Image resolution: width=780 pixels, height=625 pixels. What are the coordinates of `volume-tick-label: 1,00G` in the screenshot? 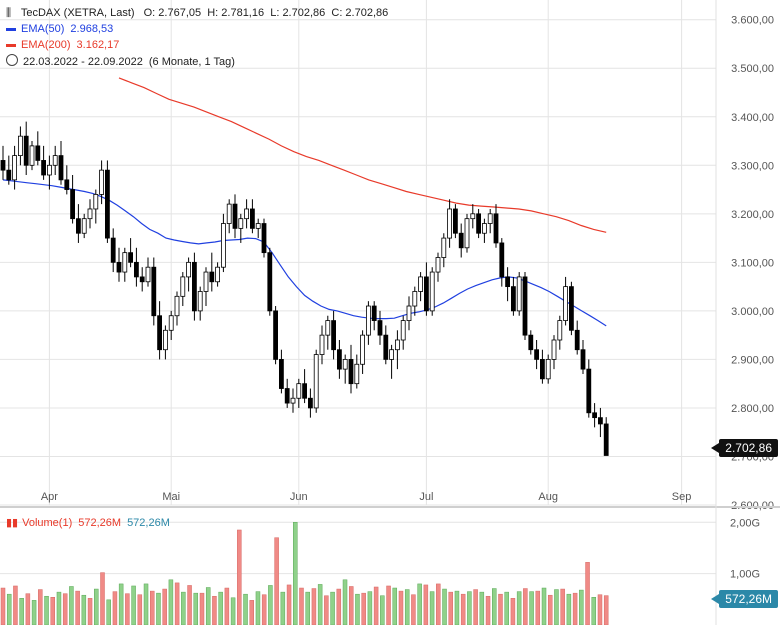 It's located at (745, 575).